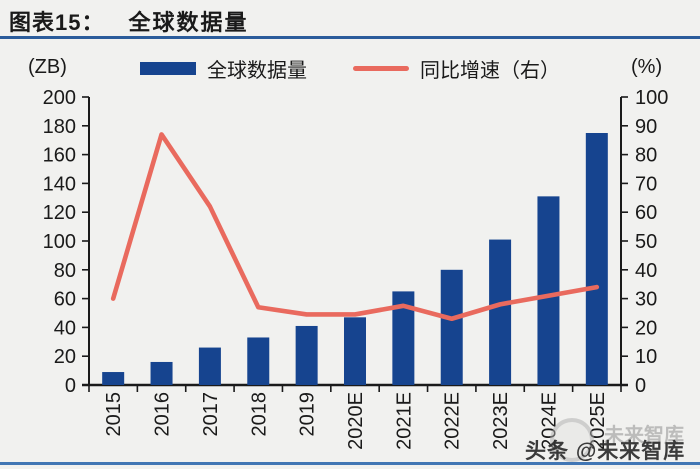 The image size is (700, 469). Describe the element at coordinates (211, 414) in the screenshot. I see `x-axis-label-2017: 2017` at that location.